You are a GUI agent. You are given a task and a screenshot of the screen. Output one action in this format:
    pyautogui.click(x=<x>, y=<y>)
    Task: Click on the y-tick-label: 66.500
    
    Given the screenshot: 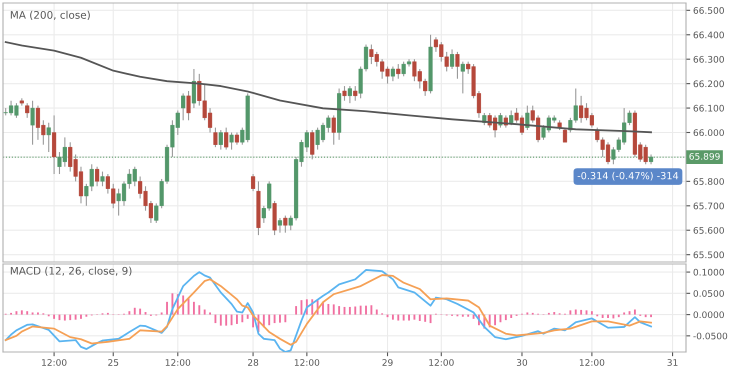 What is the action you would take?
    pyautogui.click(x=709, y=10)
    